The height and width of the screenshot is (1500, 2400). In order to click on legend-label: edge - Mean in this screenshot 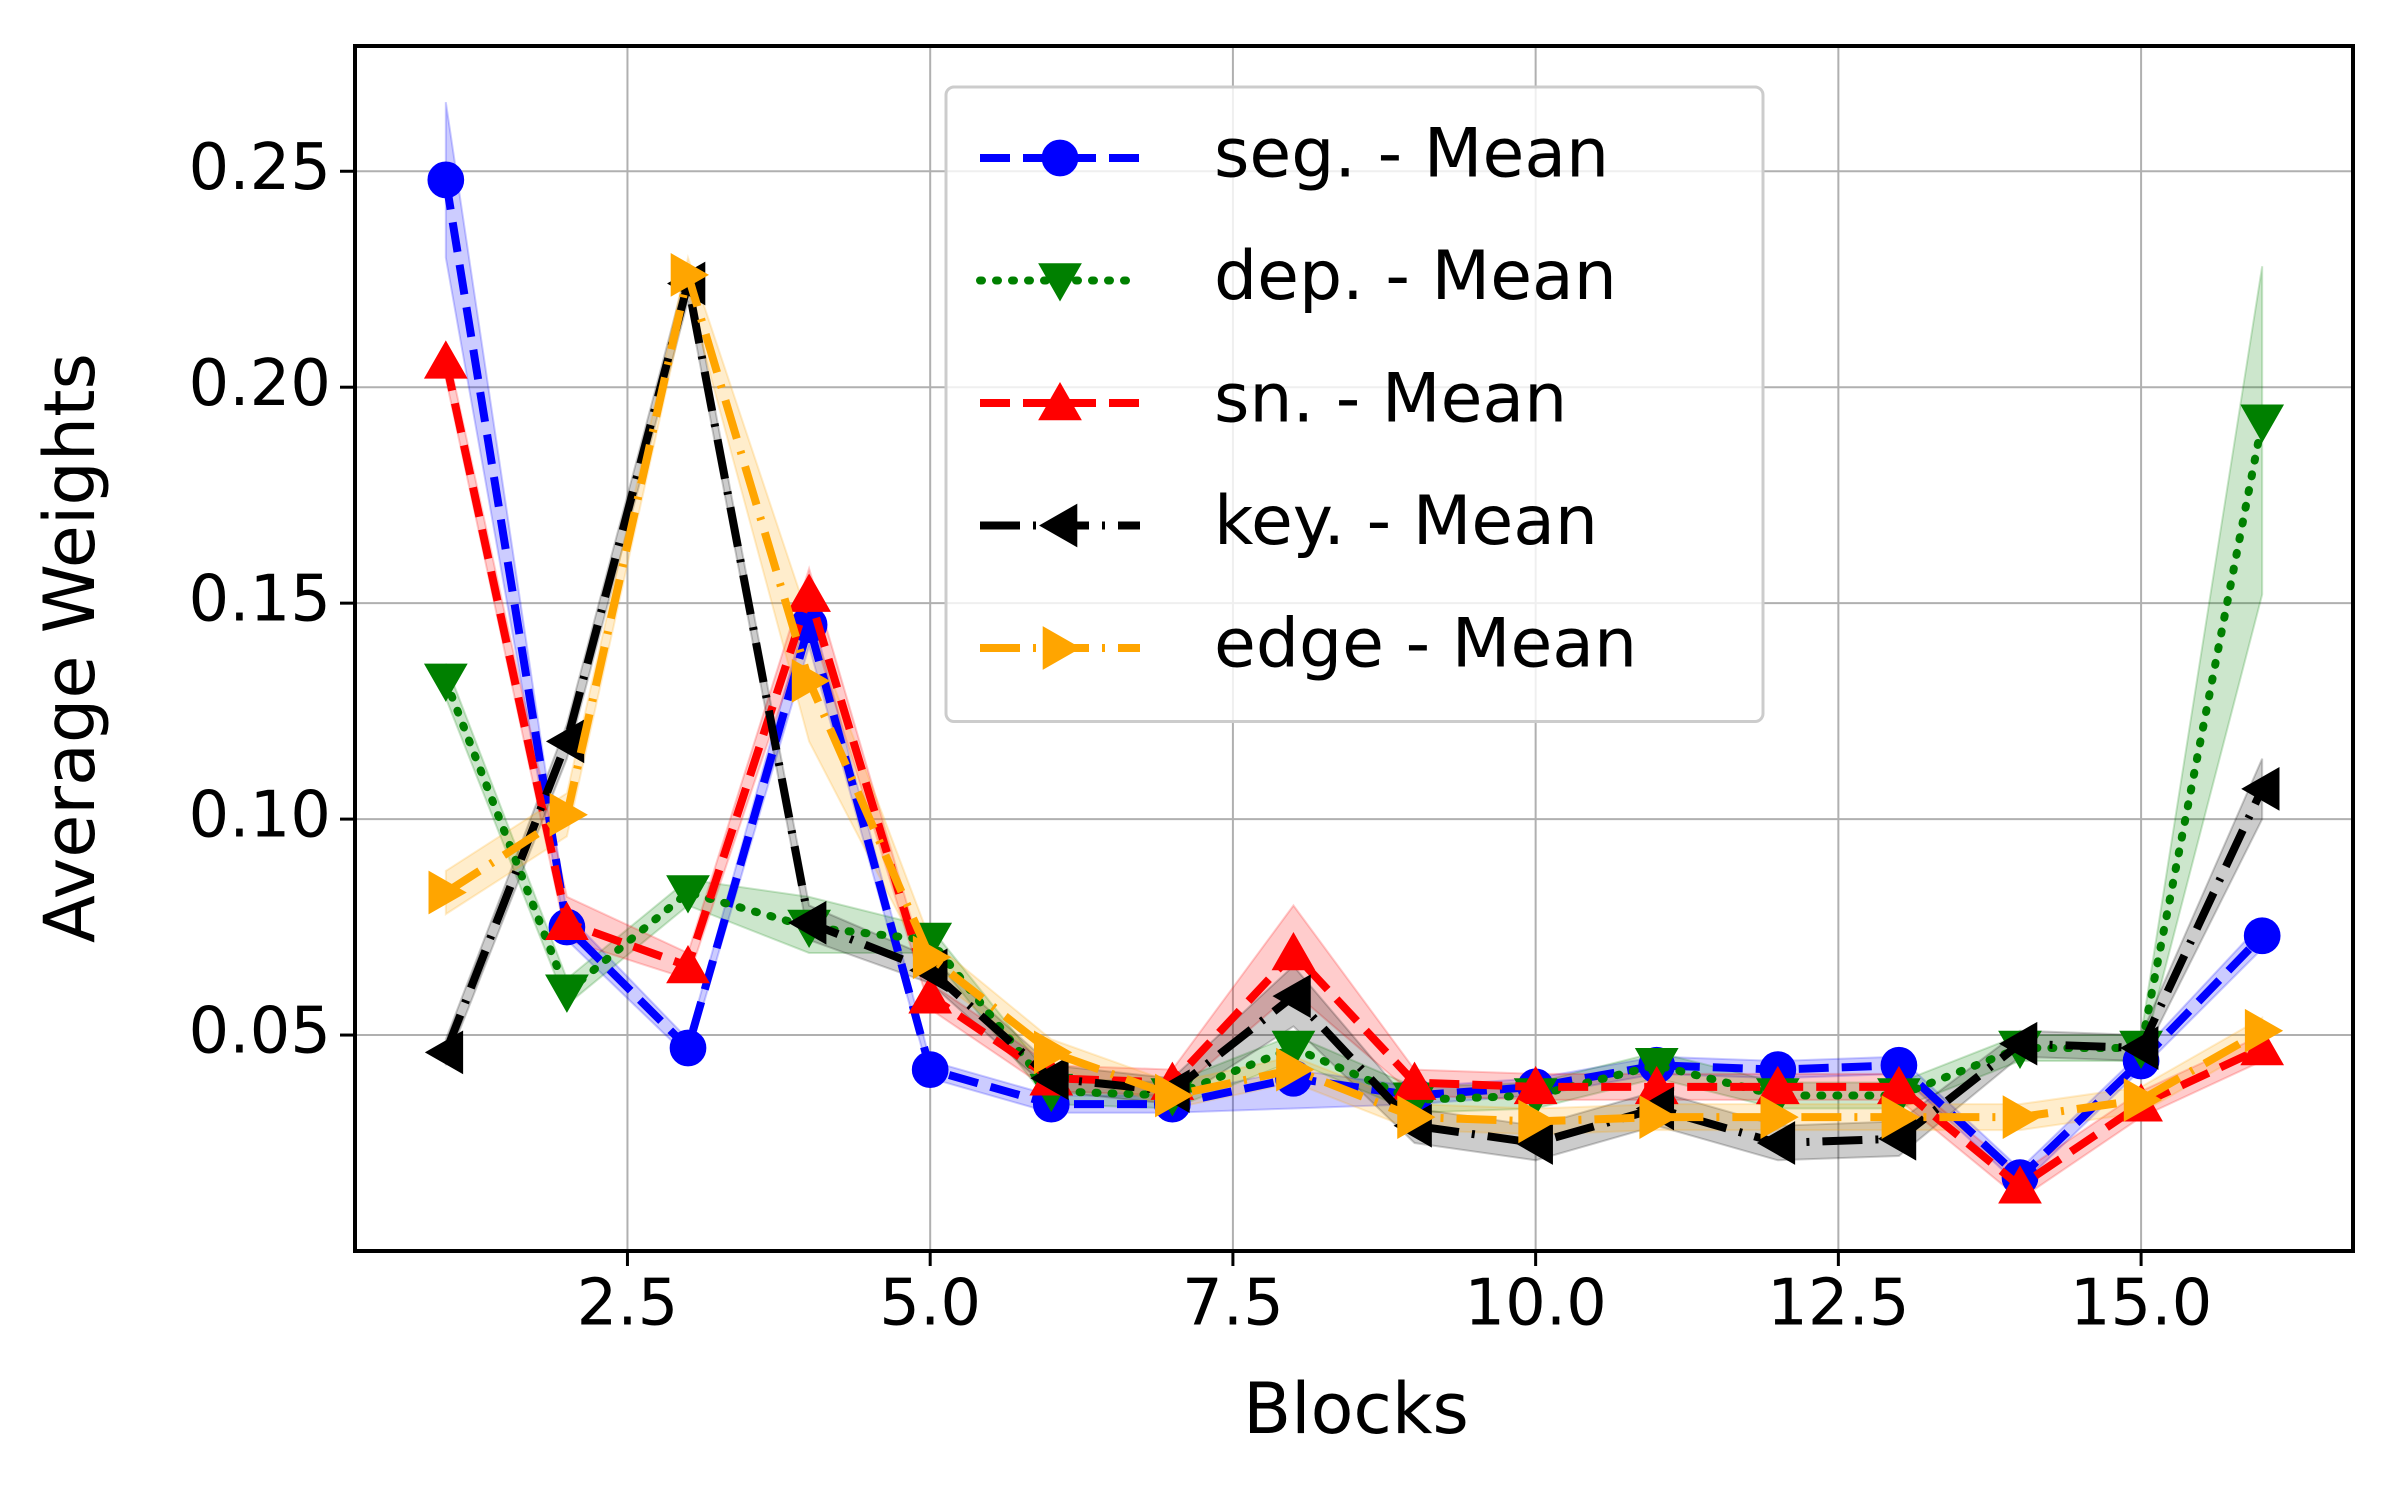, I will do `click(1425, 644)`.